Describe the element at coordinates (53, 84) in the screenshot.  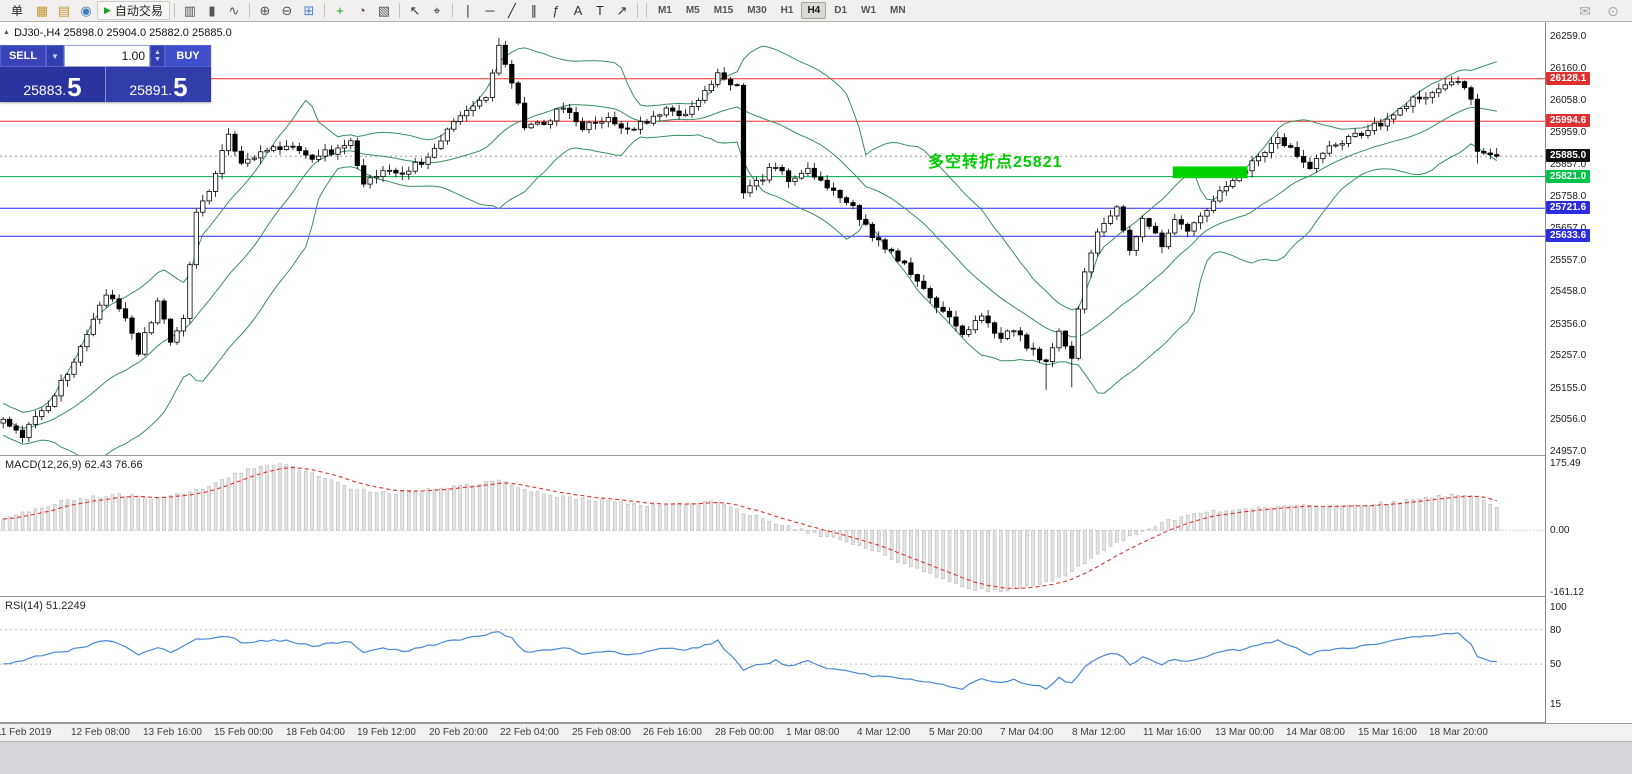
I see `sell-price: 25883. 5` at that location.